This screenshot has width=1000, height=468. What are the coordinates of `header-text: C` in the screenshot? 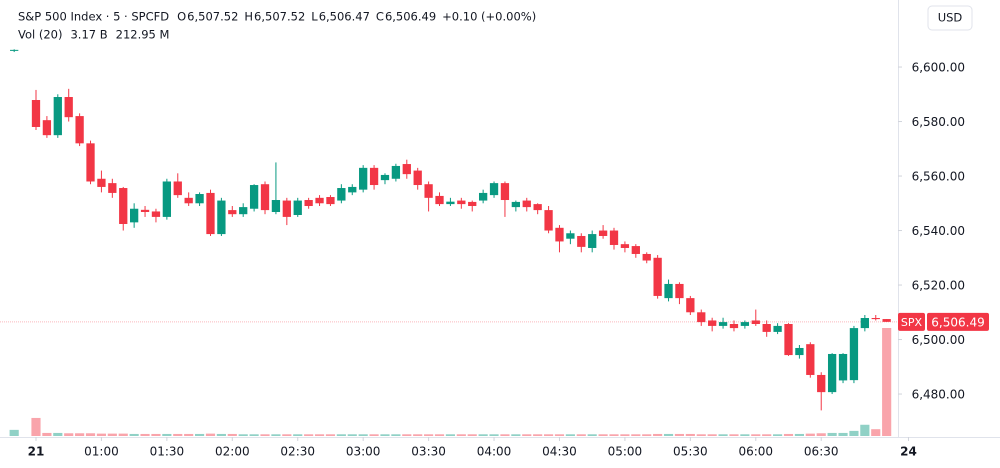 It's located at (380, 17).